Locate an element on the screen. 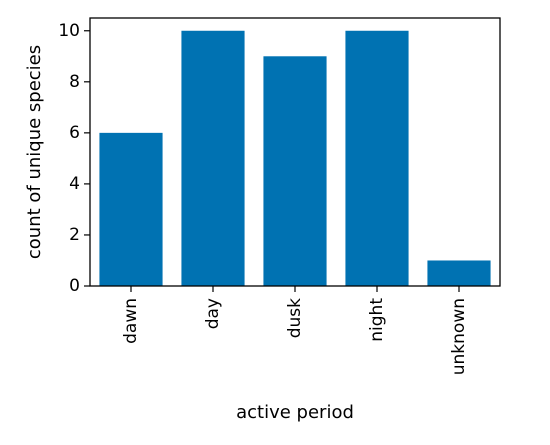  bar-dawn is located at coordinates (131, 209).